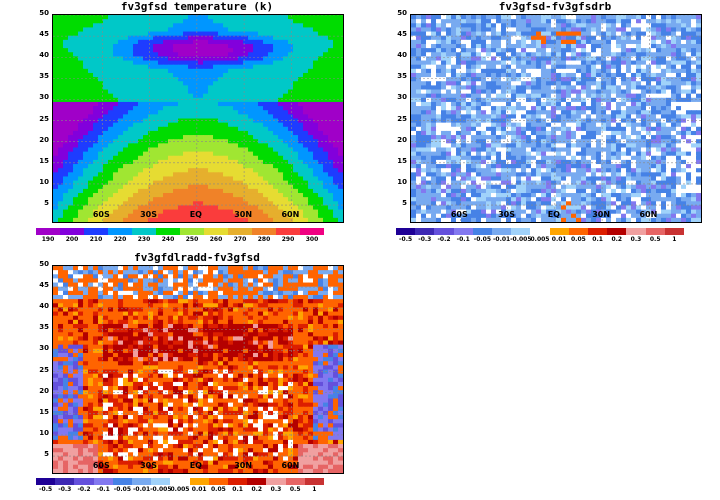  Describe the element at coordinates (44, 55) in the screenshot. I see `y-tick-label: 40` at that location.